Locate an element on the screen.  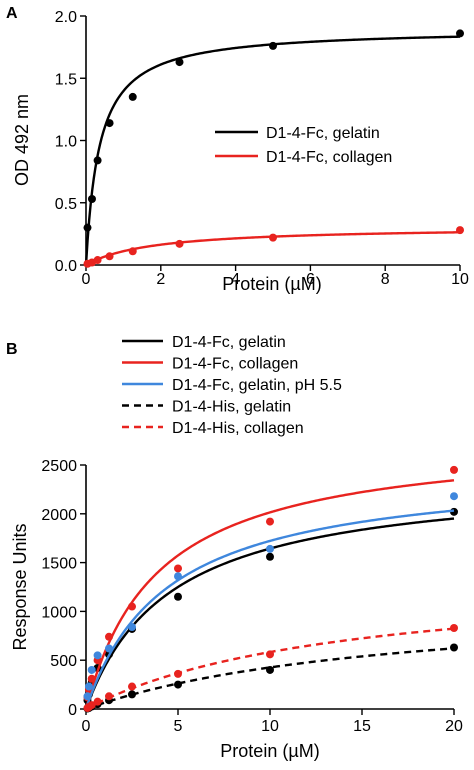
y-tick-label: 2000 is located at coordinates (59, 515).